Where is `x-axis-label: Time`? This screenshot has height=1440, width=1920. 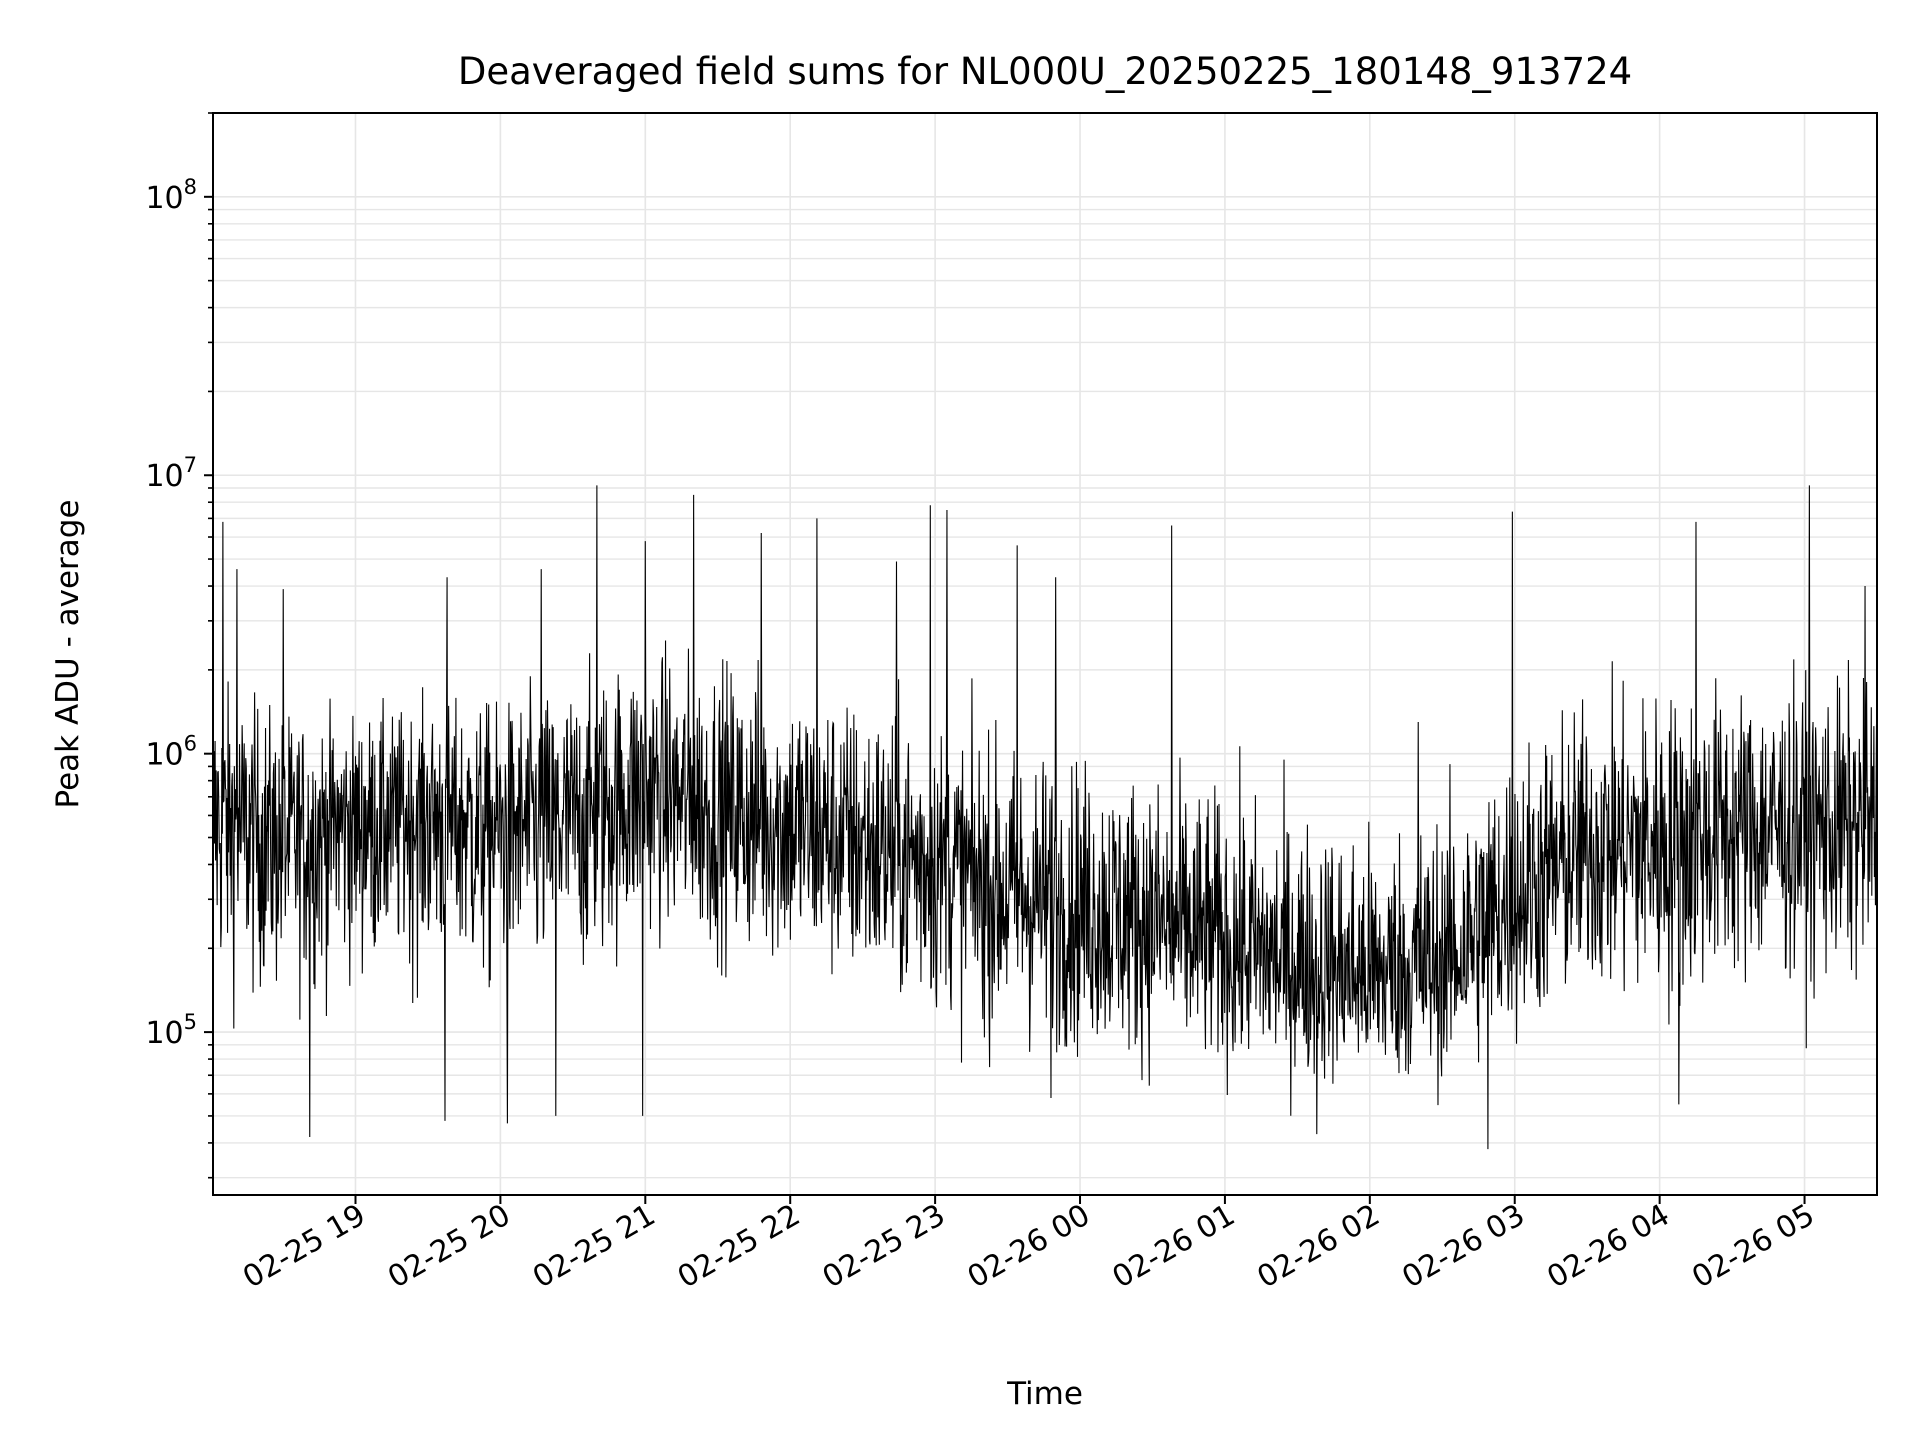
x-axis-label: Time is located at coordinates (1044, 1394).